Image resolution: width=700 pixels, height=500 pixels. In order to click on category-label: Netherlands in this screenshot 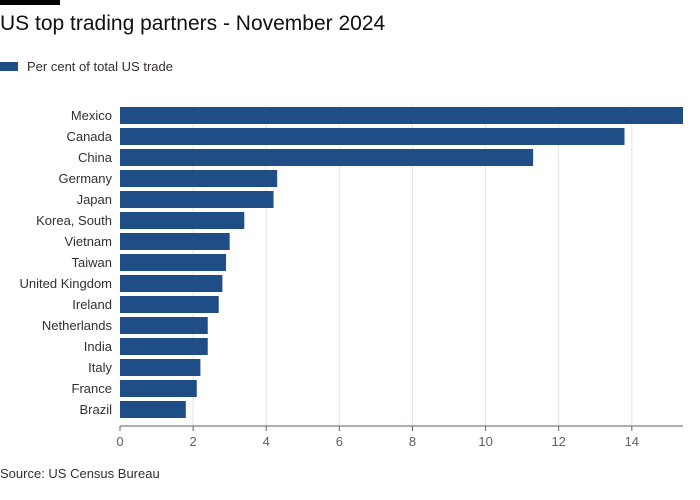, I will do `click(77, 325)`.